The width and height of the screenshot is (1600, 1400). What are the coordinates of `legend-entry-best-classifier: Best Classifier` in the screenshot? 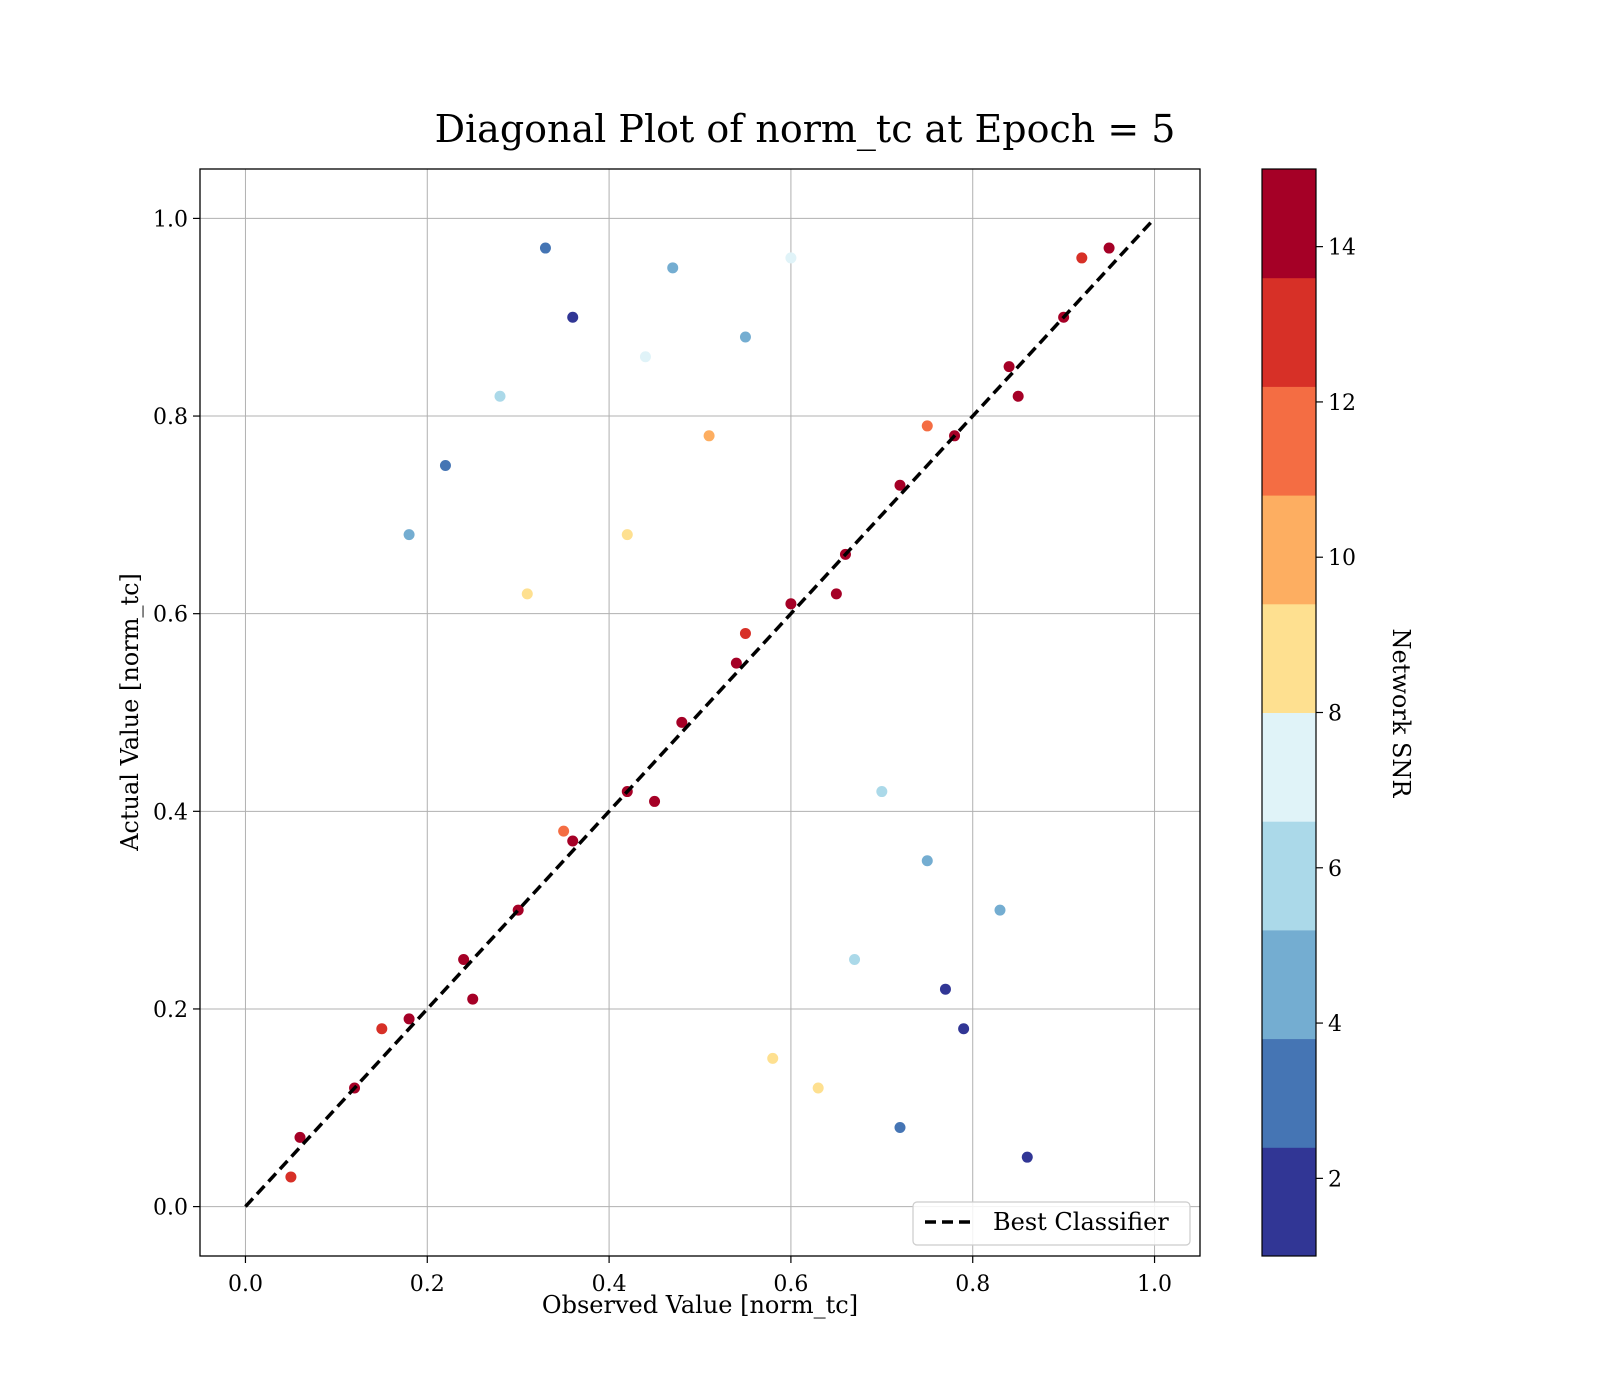 It's located at (1081, 1222).